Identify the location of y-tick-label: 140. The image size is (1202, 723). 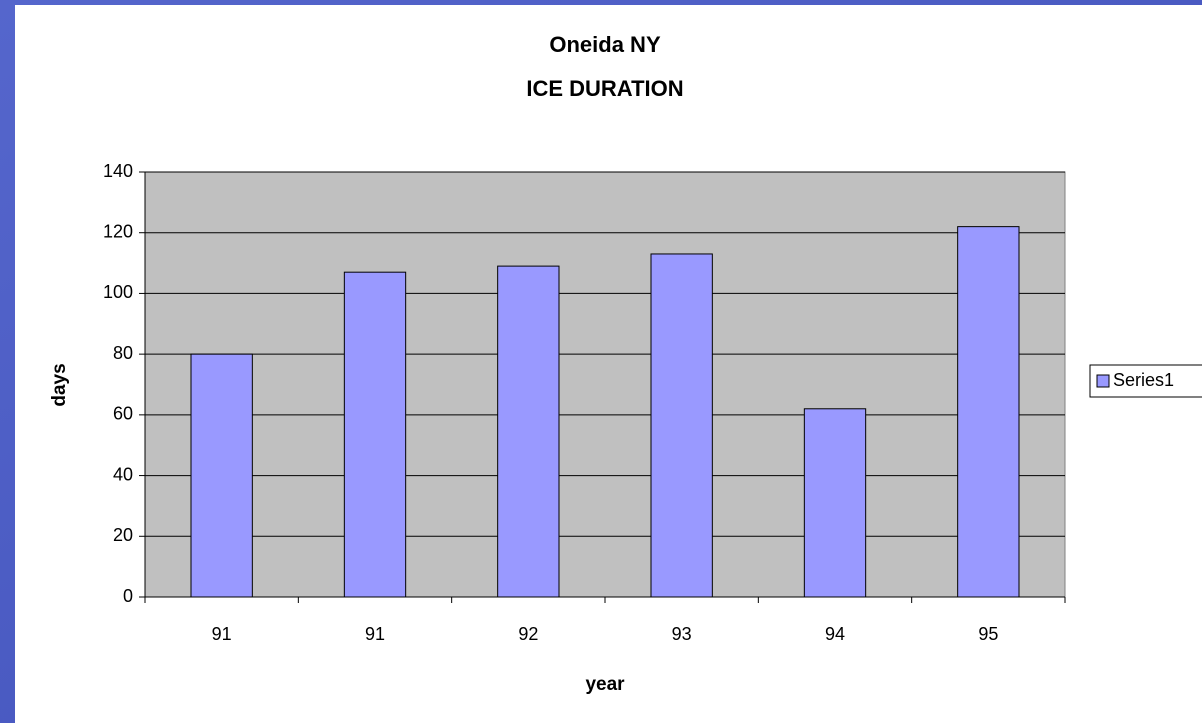
(118, 171).